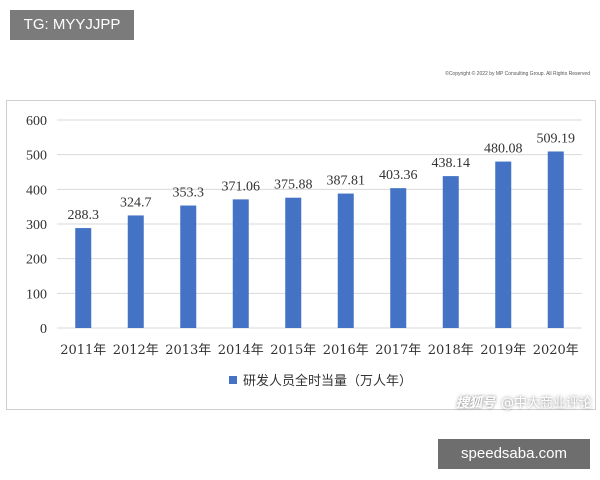  Describe the element at coordinates (188, 350) in the screenshot. I see `x-tick-label: 2013年` at that location.